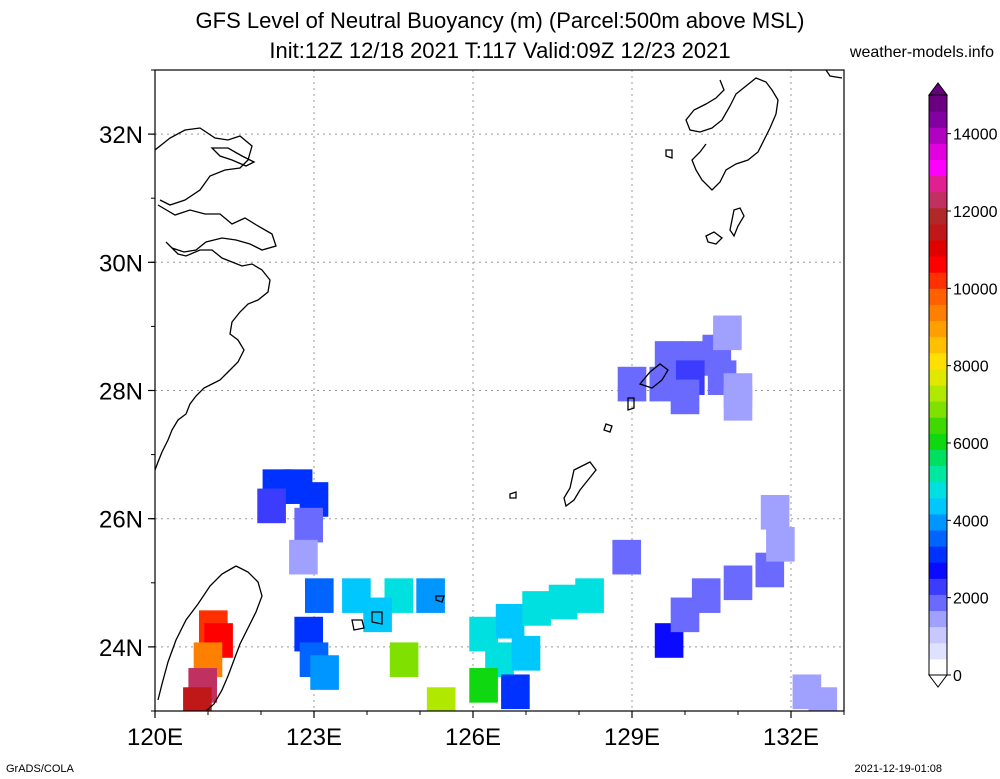 The image size is (1000, 779). I want to click on y-tick-label: 30N, so click(121, 263).